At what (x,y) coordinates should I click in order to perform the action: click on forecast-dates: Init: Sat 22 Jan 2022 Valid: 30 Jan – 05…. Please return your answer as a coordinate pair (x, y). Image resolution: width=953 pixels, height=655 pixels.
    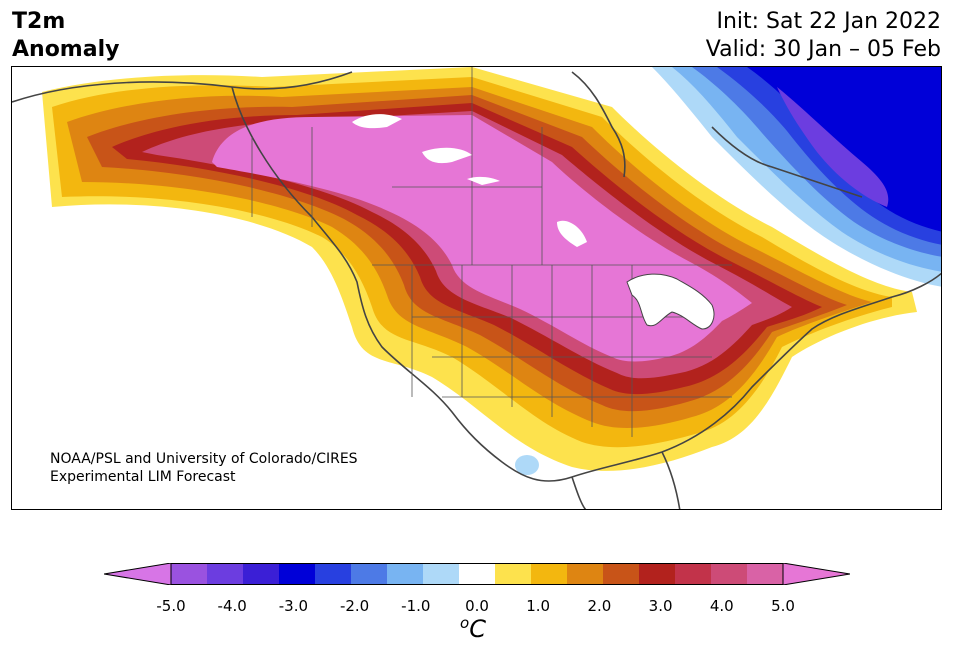
    Looking at the image, I should click on (823, 36).